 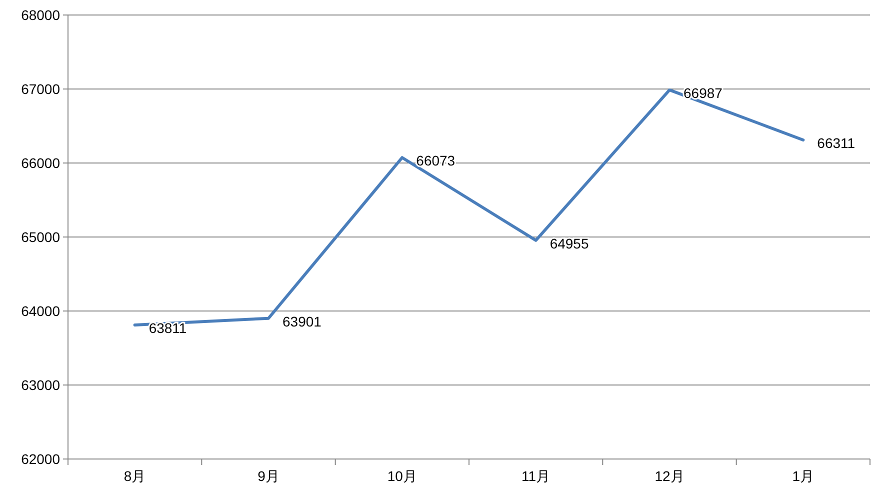 What do you see at coordinates (40, 237) in the screenshot?
I see `y-tick-label: 65000` at bounding box center [40, 237].